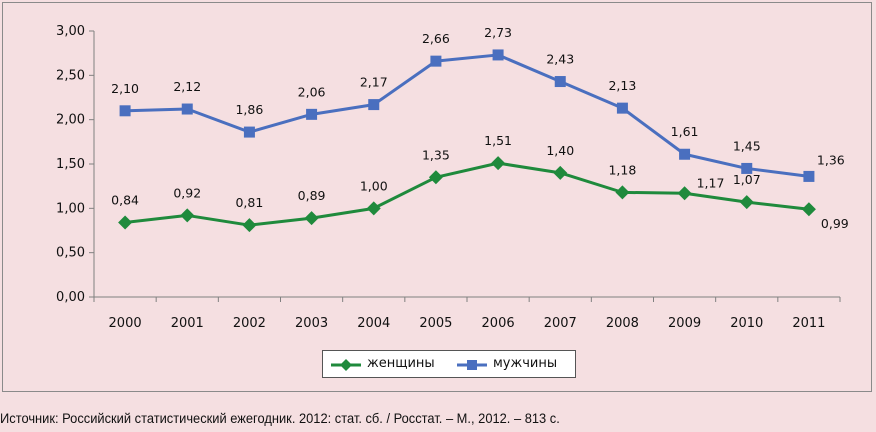 This screenshot has height=432, width=876. What do you see at coordinates (498, 32) in the screenshot?
I see `data-label: 2,73` at bounding box center [498, 32].